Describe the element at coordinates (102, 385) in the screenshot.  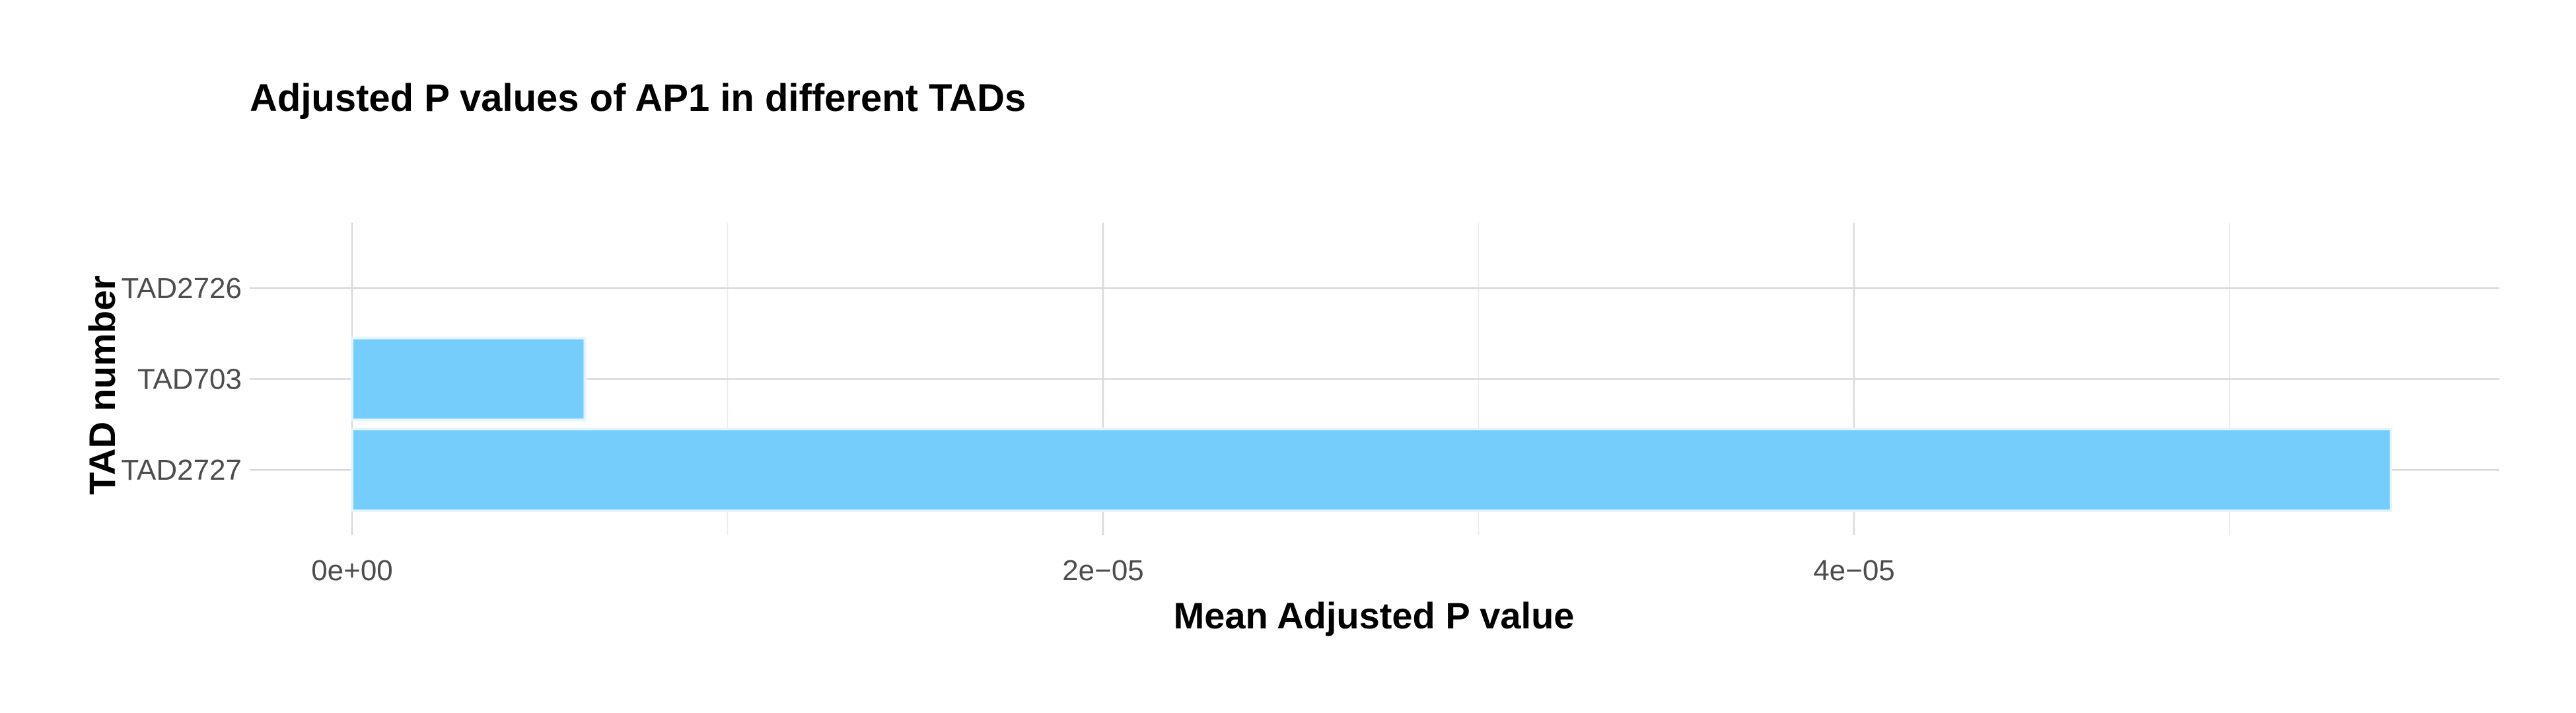
I see `y-axis-title: TAD number` at that location.